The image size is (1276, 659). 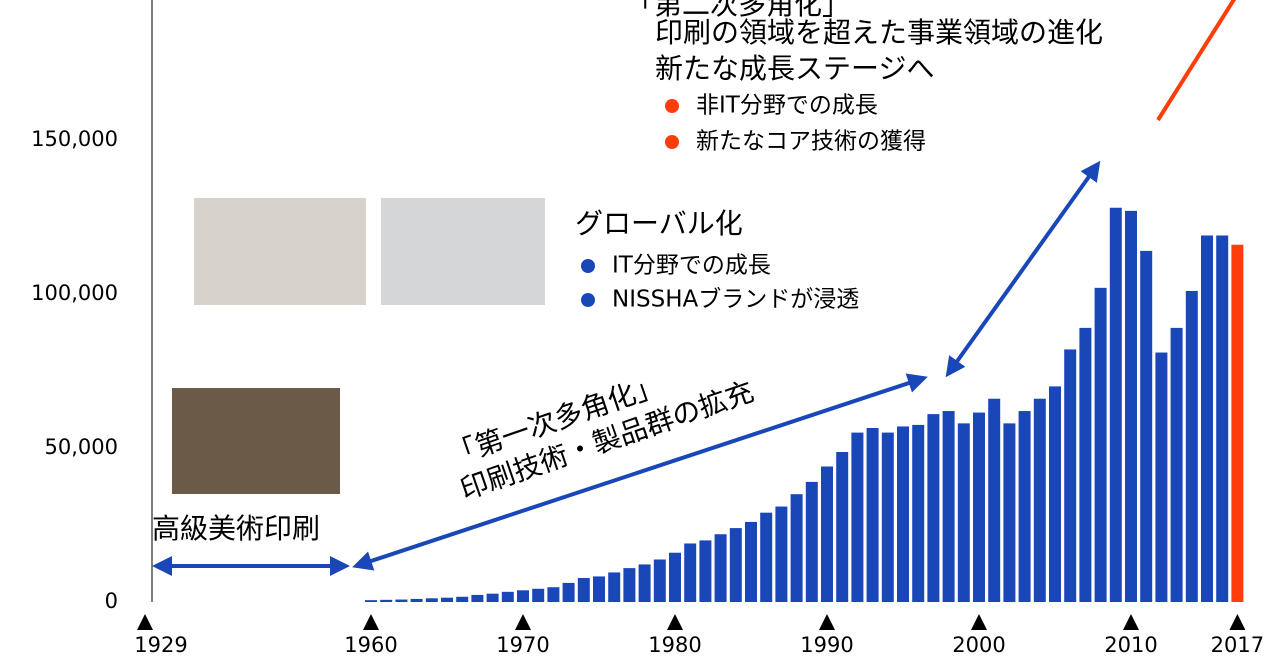 What do you see at coordinates (691, 266) in the screenshot?
I see `annotation: IT分野での成長` at bounding box center [691, 266].